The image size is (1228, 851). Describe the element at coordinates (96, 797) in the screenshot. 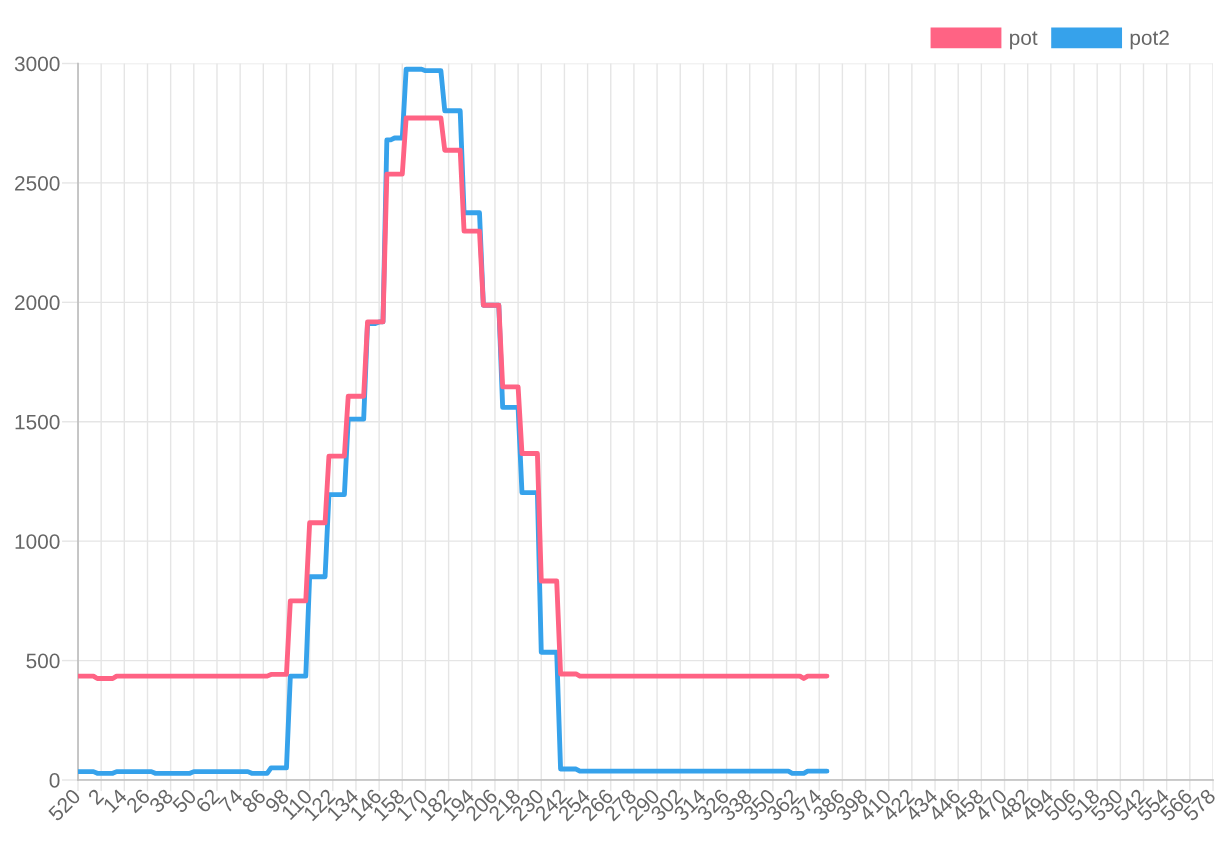

I see `x-tick-label: 2` at that location.